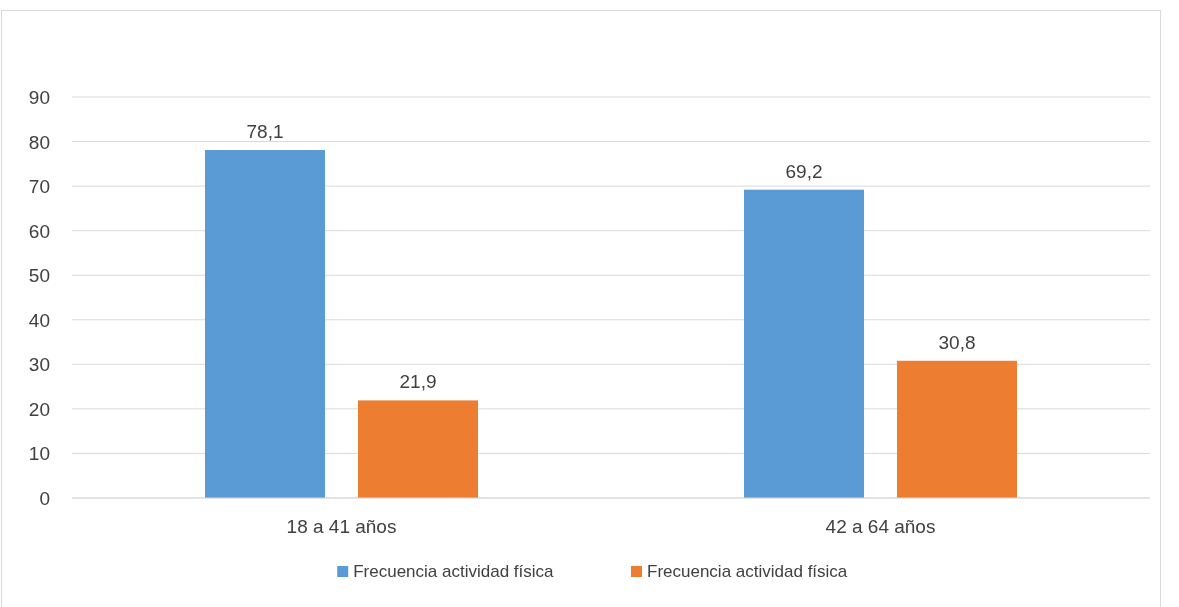  What do you see at coordinates (39, 454) in the screenshot?
I see `y-tick-label: 10` at bounding box center [39, 454].